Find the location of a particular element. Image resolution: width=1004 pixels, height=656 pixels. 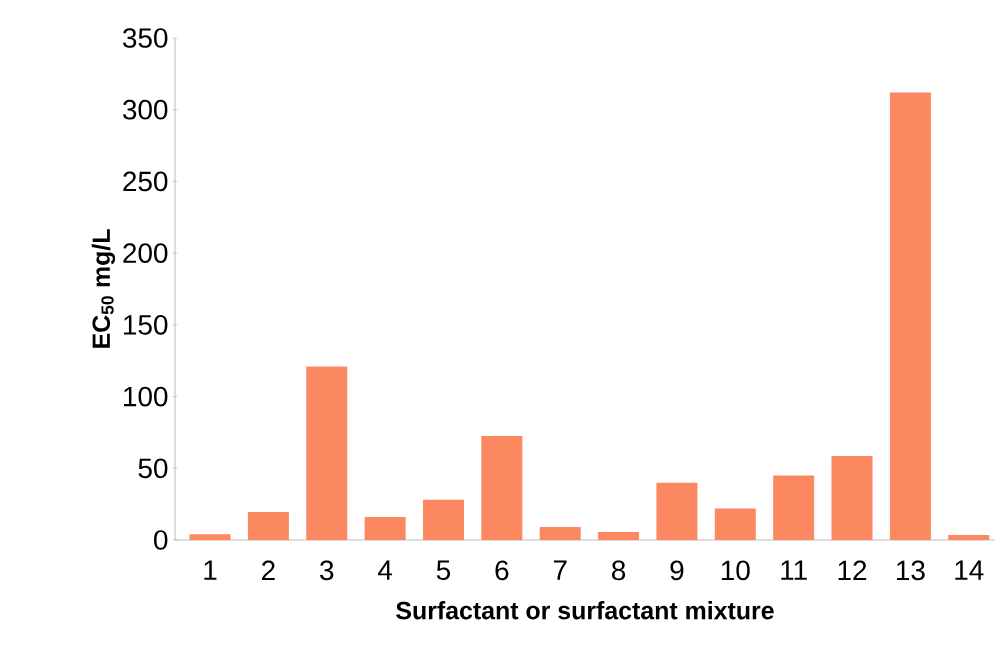

x-tick-label: 1 is located at coordinates (210, 570).